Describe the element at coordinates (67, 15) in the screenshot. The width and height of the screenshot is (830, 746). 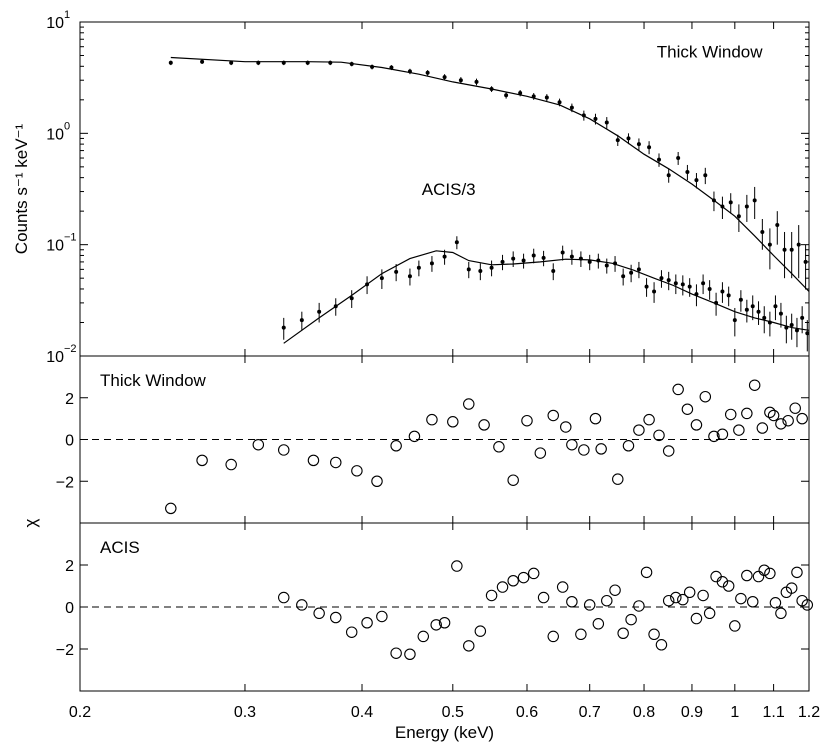
I see `y-tick-exponent: 1` at that location.